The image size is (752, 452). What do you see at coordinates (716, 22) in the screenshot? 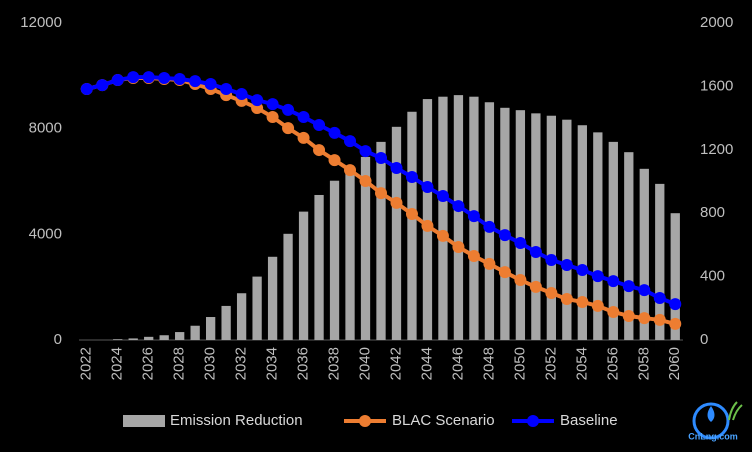
I see `y2-tick-label: 2000` at bounding box center [716, 22].